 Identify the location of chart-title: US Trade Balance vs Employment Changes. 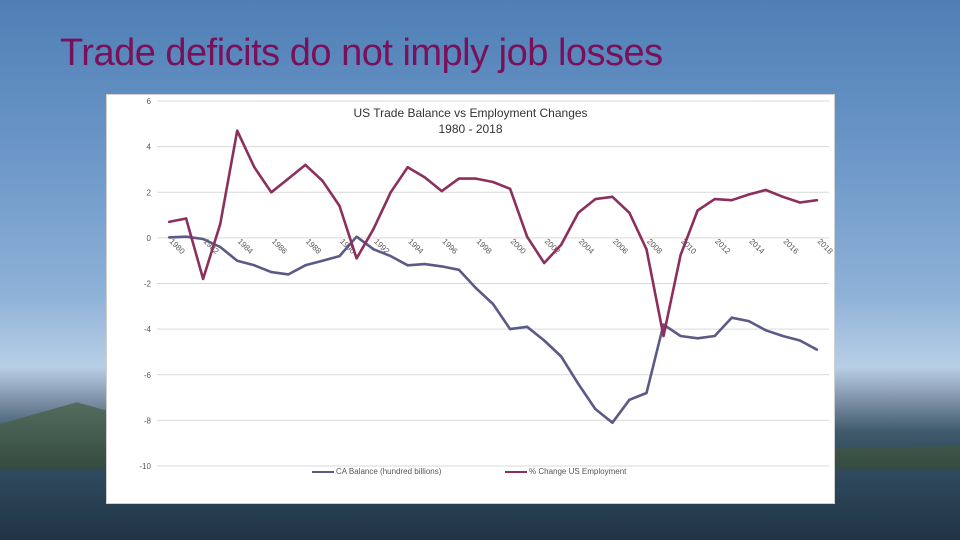
(470, 113).